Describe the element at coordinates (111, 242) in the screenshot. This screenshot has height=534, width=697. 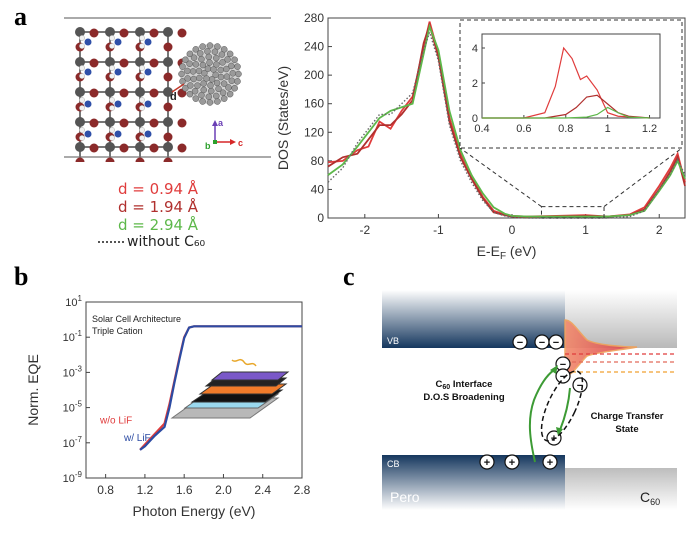
I see `legend-dotted-swatch` at that location.